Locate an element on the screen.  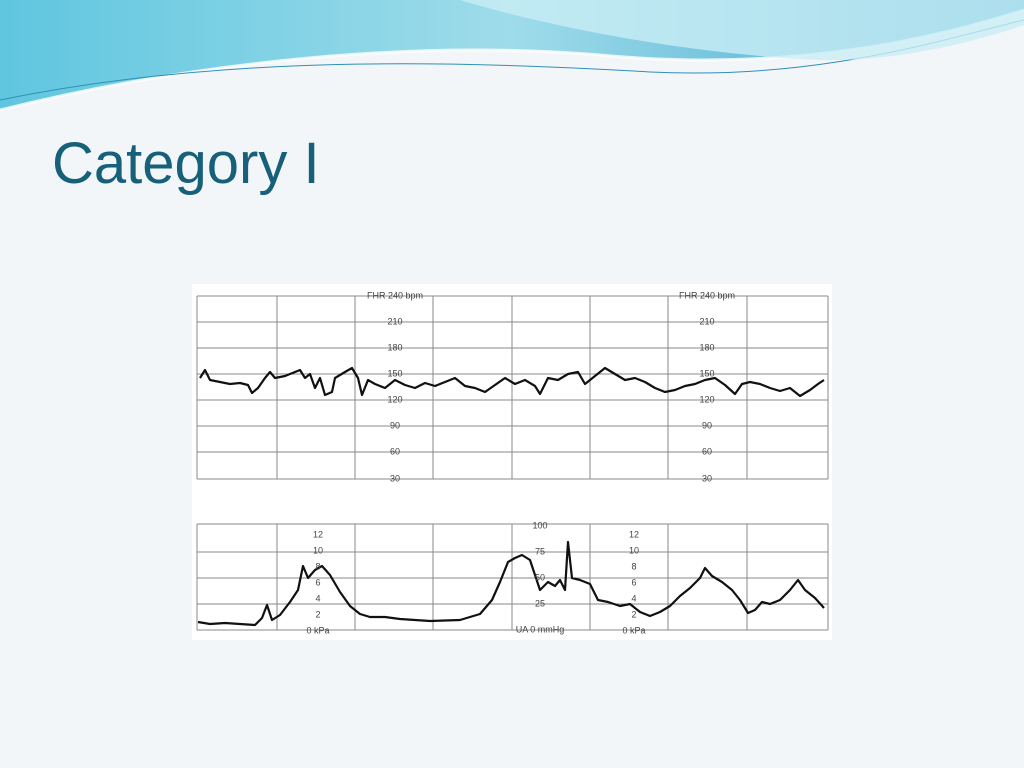
ua-scale-label: 25 is located at coordinates (540, 603).